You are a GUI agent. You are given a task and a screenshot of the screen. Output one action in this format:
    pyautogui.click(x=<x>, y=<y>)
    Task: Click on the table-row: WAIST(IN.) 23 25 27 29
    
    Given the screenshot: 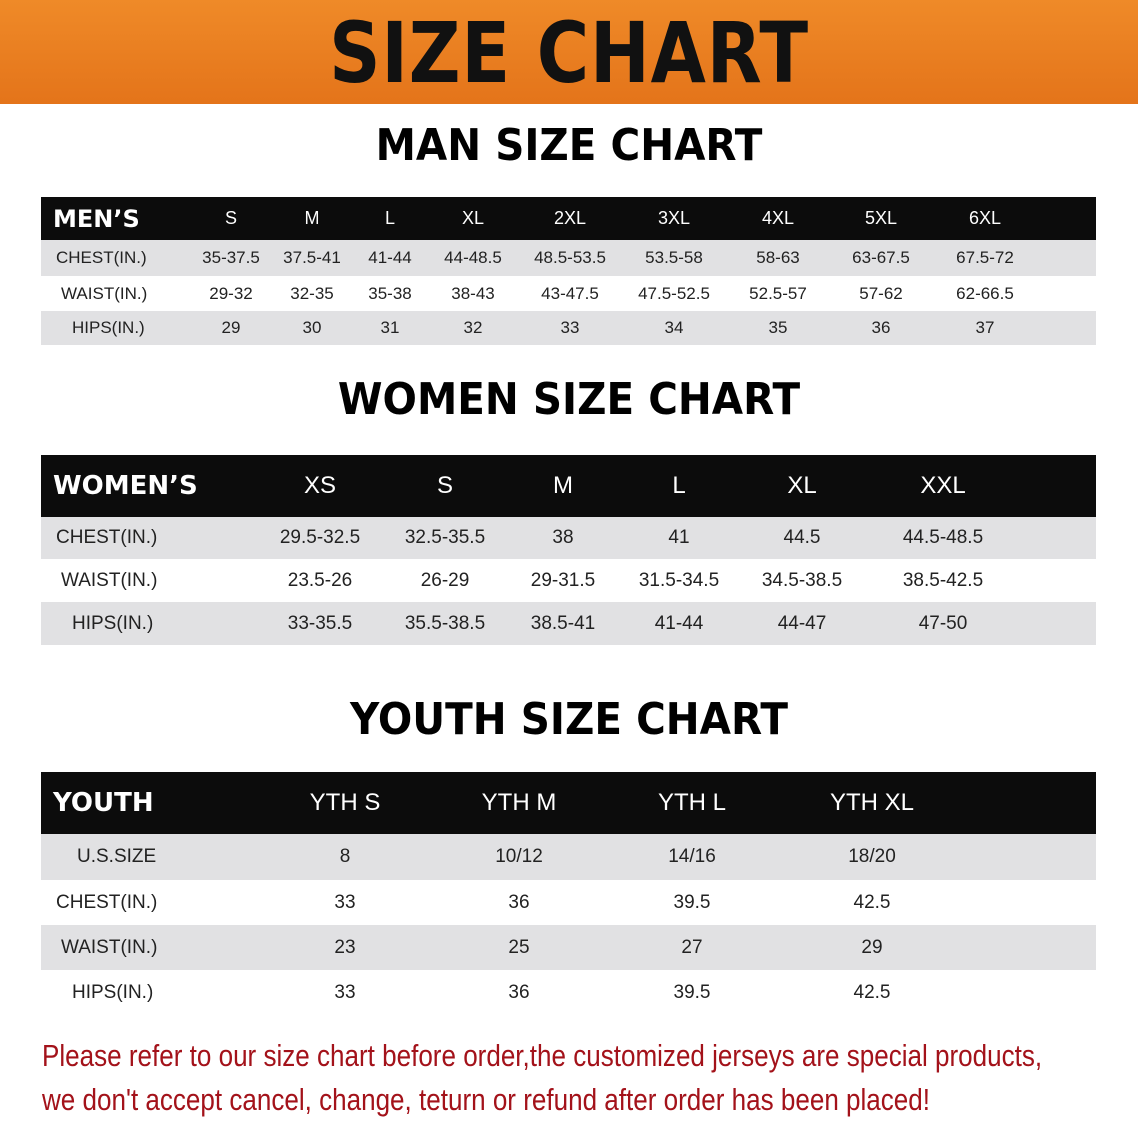 What is the action you would take?
    pyautogui.click(x=568, y=947)
    